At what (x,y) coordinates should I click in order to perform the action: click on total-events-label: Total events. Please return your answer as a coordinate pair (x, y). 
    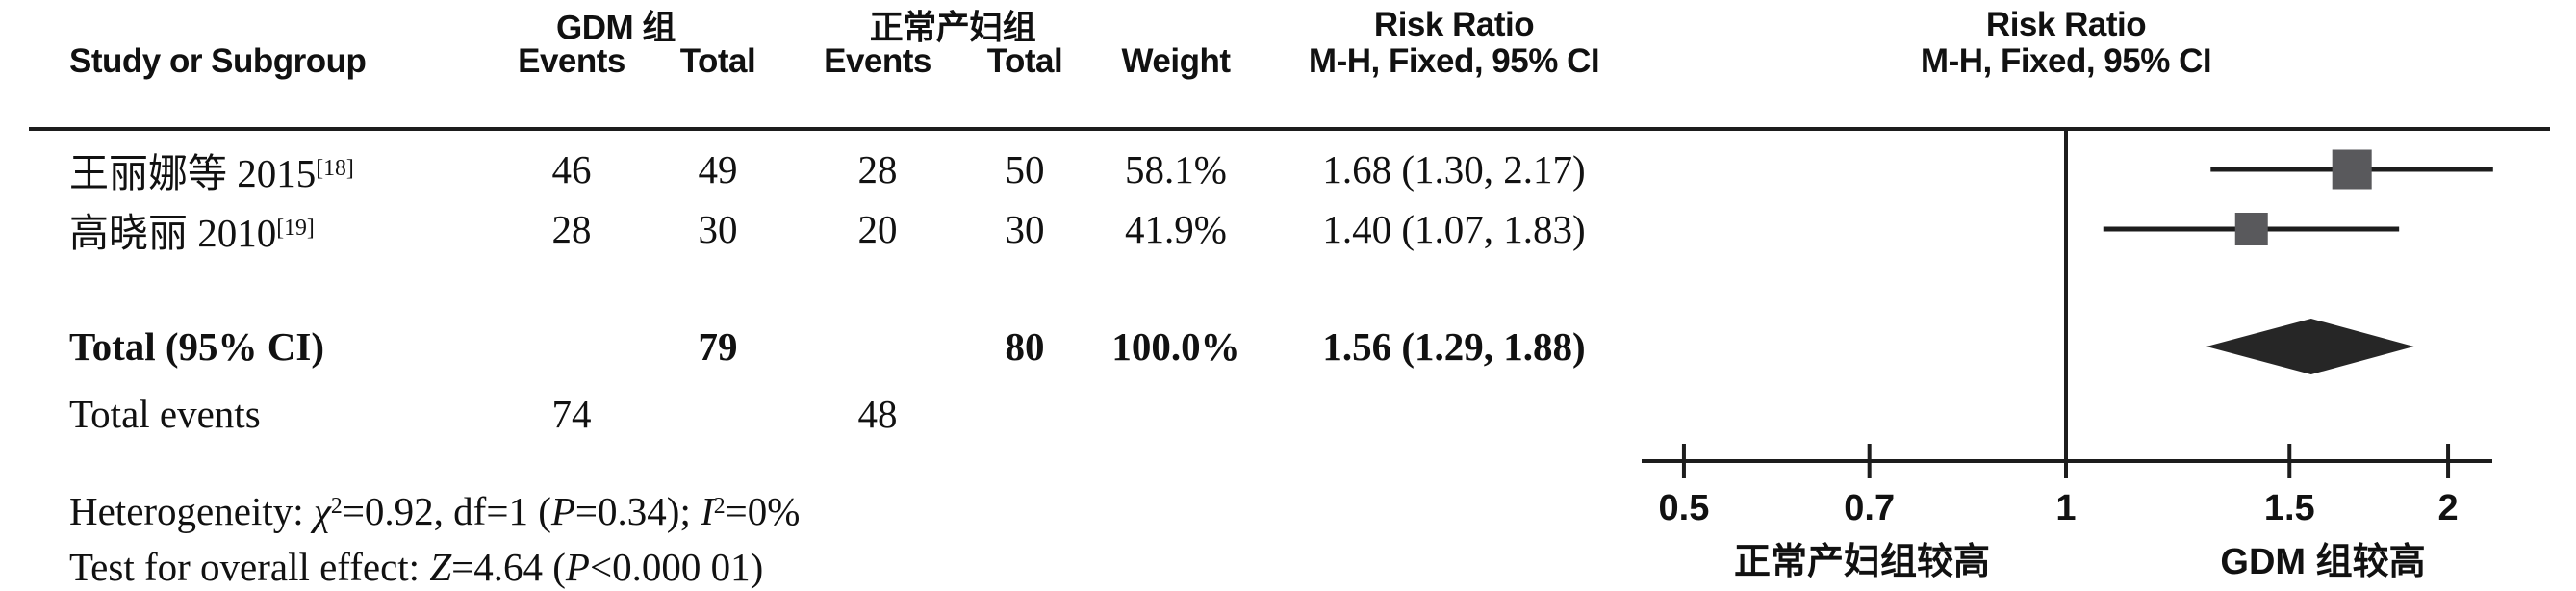
    Looking at the image, I should click on (165, 414).